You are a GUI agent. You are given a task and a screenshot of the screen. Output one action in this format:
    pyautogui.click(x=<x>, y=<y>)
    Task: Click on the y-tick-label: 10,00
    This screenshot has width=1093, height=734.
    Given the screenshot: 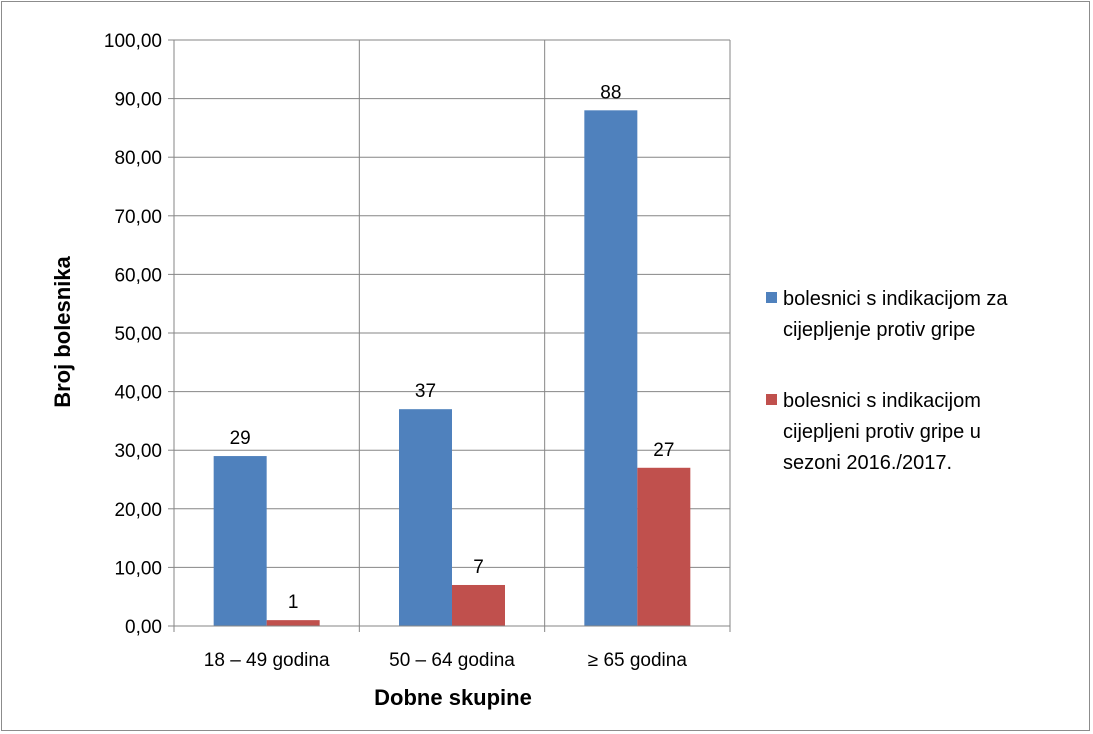 What is the action you would take?
    pyautogui.click(x=138, y=568)
    